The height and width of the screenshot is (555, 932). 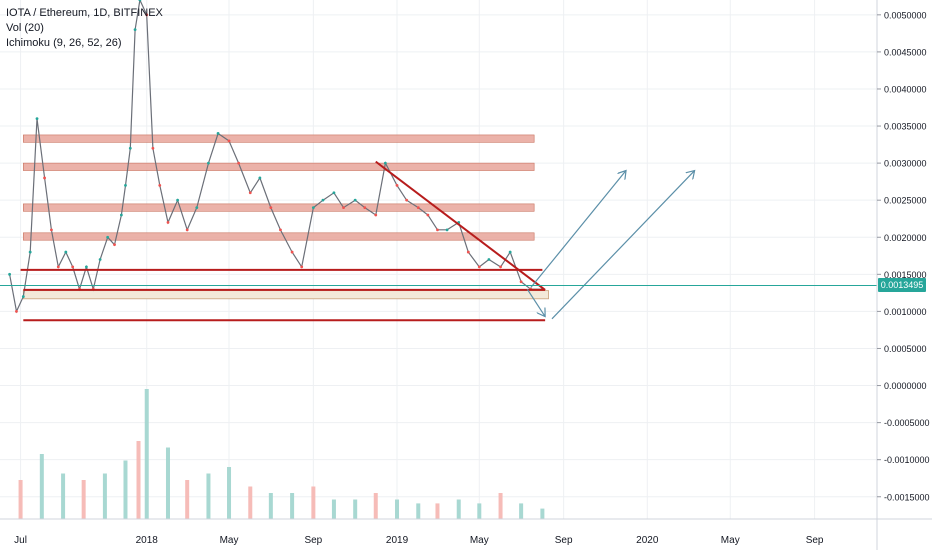 What do you see at coordinates (281, 454) in the screenshot?
I see `volume-bars` at bounding box center [281, 454].